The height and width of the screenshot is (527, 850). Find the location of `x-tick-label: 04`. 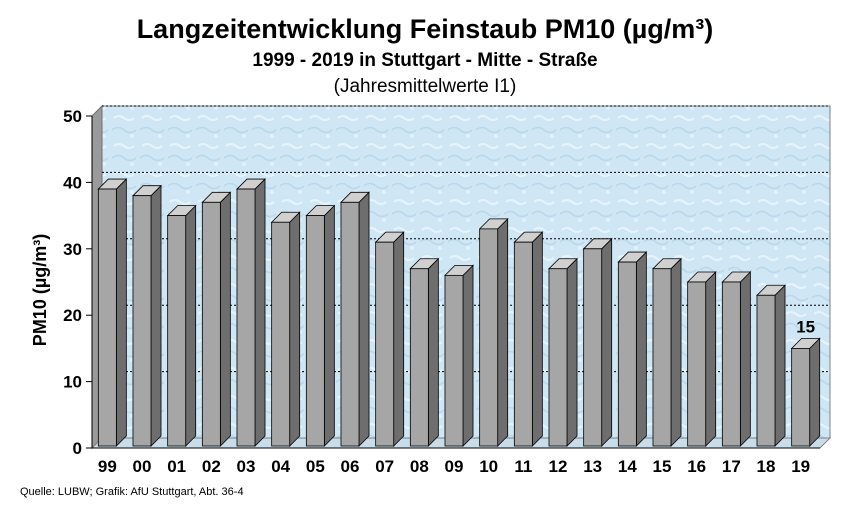

x-tick-label: 04 is located at coordinates (280, 466).